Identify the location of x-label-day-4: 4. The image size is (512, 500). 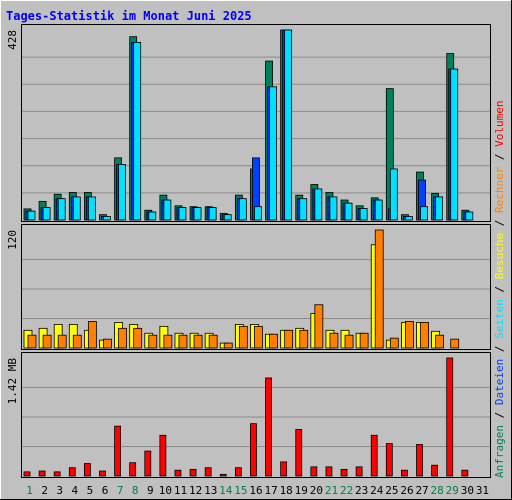
(75, 490).